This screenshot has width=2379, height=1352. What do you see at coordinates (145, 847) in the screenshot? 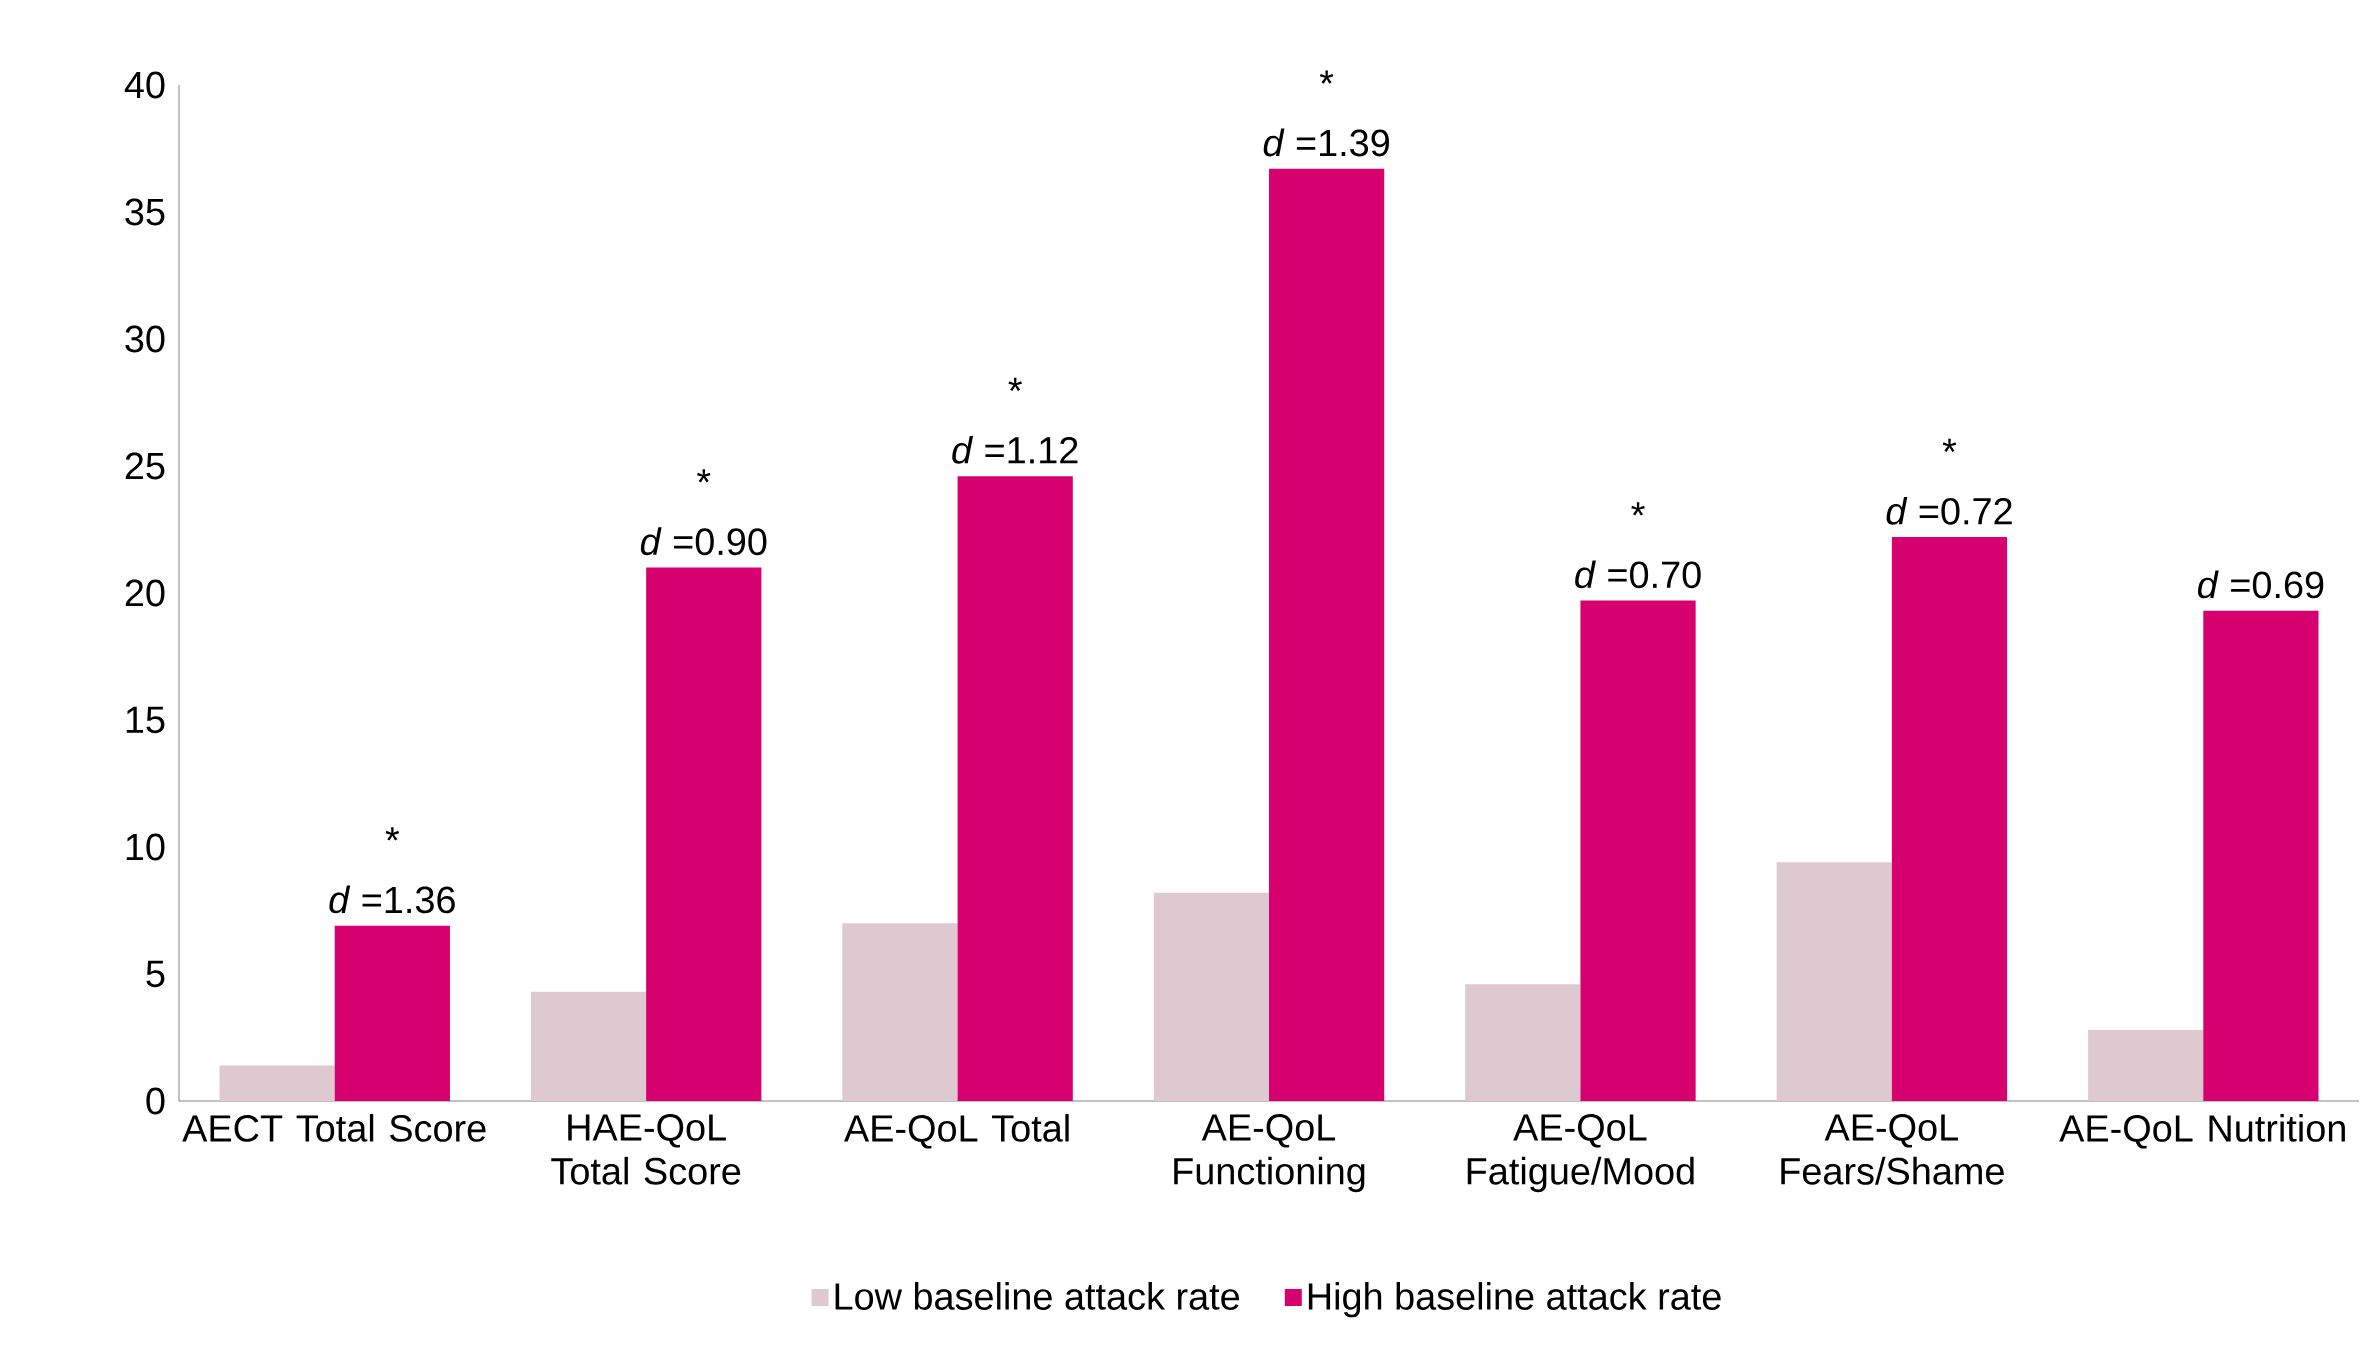
I see `y-tick-label: 10` at bounding box center [145, 847].